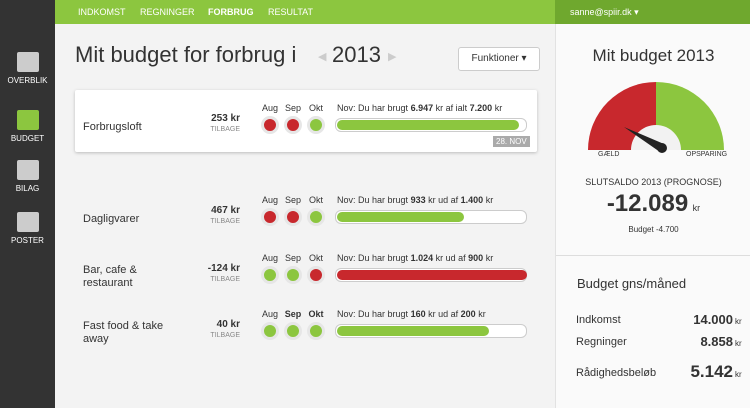  What do you see at coordinates (27, 204) in the screenshot?
I see `sidebar: OVERBLIK BUDGET BILAG POSTER` at bounding box center [27, 204].